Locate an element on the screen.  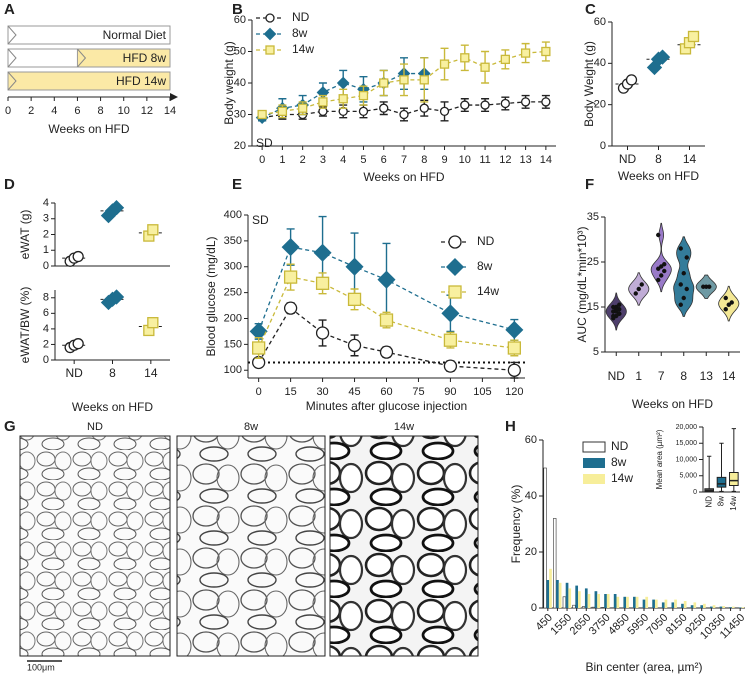
y-tick-label: 50 is located at coordinates (240, 51).